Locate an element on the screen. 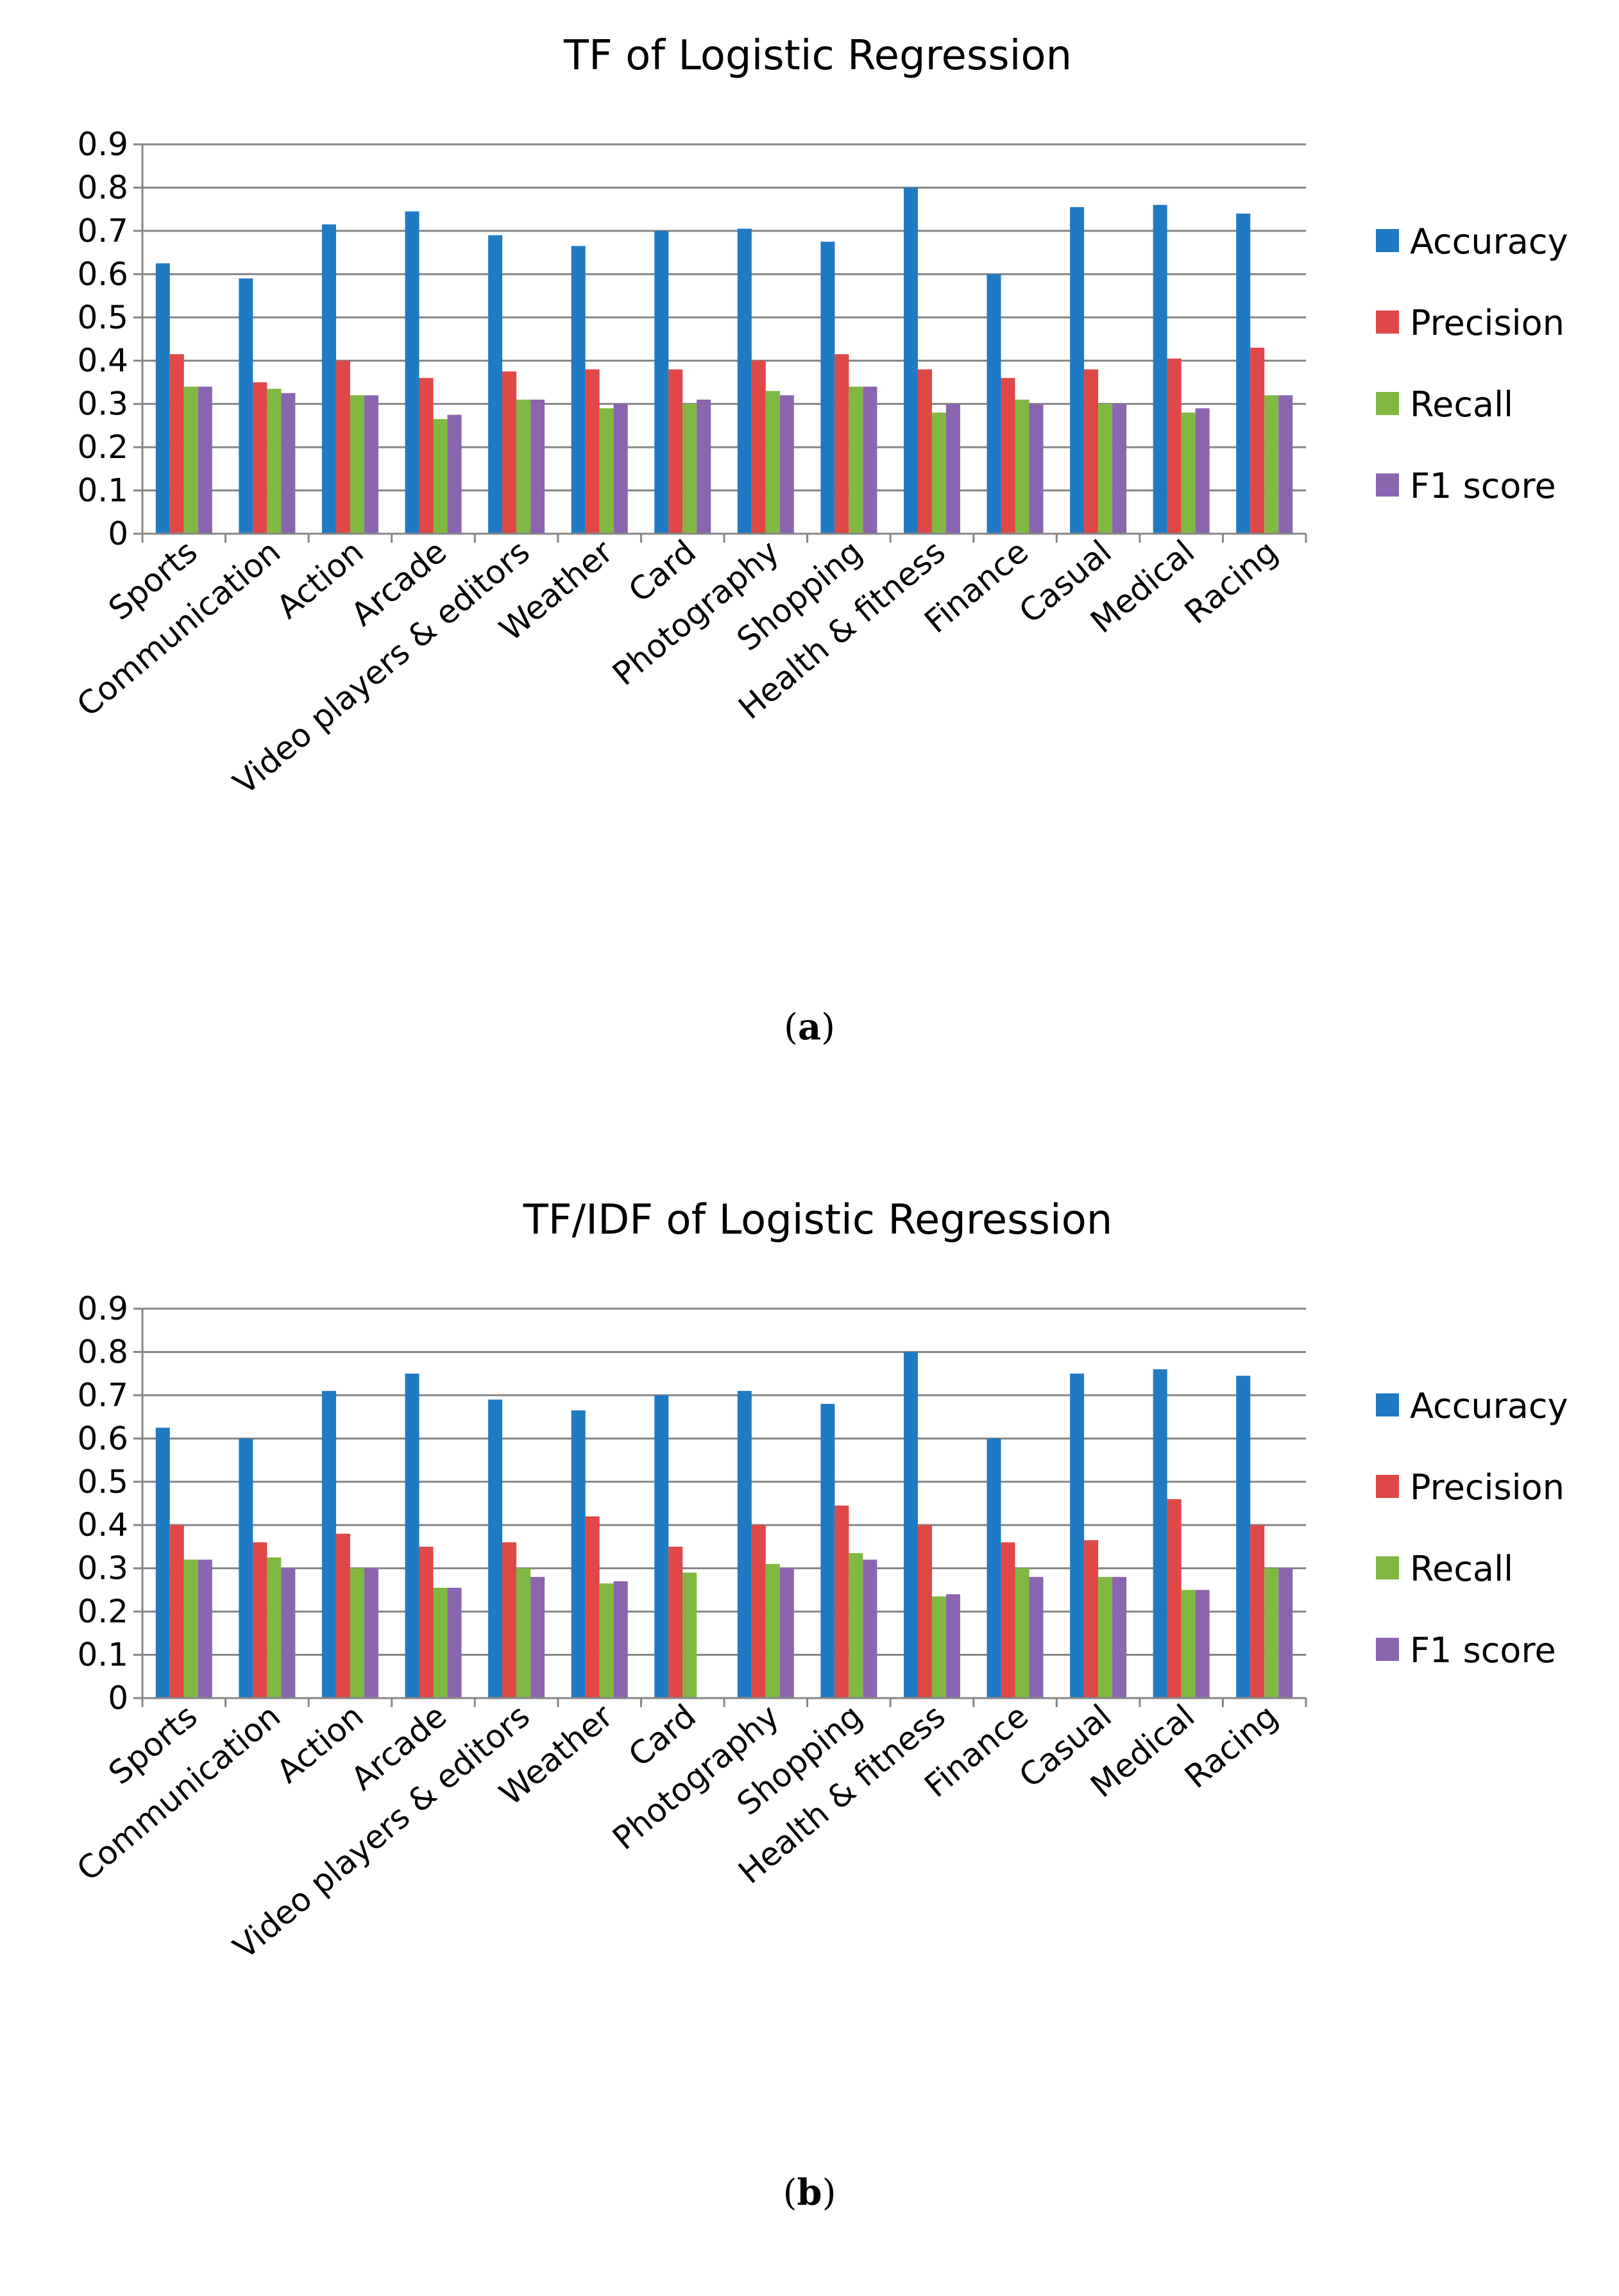  y-tick-label: 0.8 is located at coordinates (102, 1351).